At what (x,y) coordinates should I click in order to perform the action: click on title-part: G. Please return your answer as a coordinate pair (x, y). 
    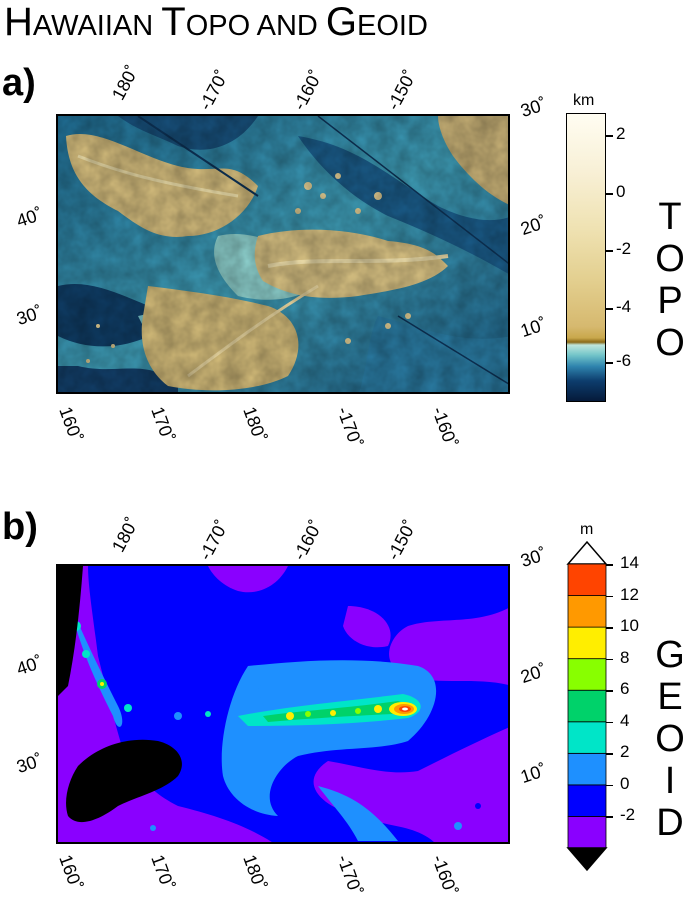
    Looking at the image, I should click on (341, 22).